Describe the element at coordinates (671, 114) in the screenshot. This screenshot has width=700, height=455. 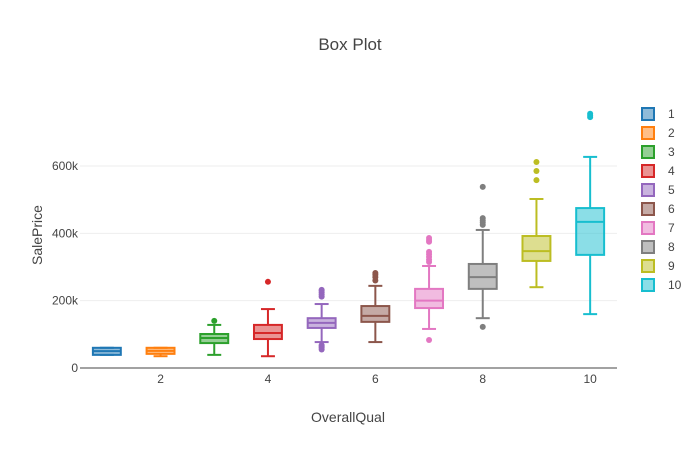
I see `legend-label: 1` at that location.